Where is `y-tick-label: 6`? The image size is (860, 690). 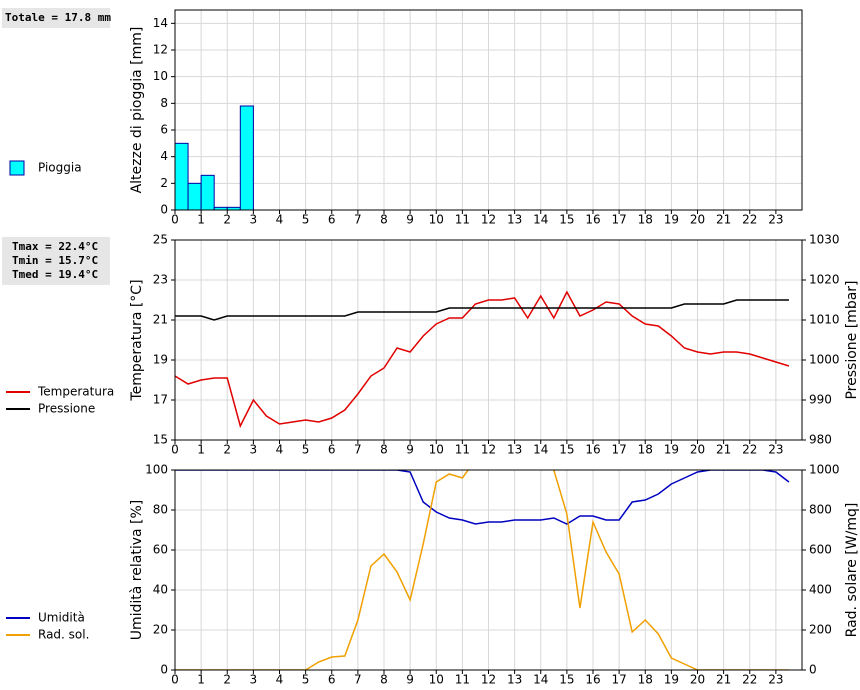 y-tick-label: 6 is located at coordinates (164, 130).